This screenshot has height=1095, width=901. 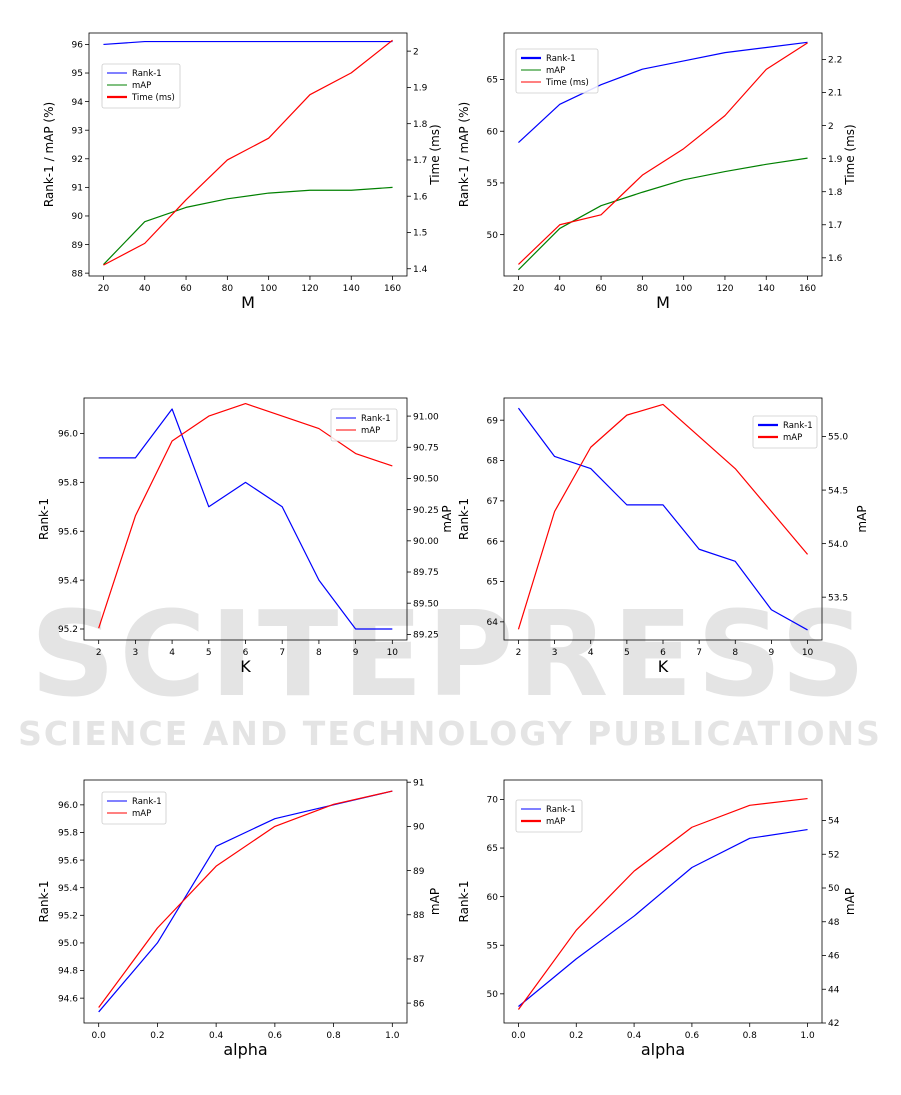 I want to click on x-axis-label: M, so click(x=663, y=302).